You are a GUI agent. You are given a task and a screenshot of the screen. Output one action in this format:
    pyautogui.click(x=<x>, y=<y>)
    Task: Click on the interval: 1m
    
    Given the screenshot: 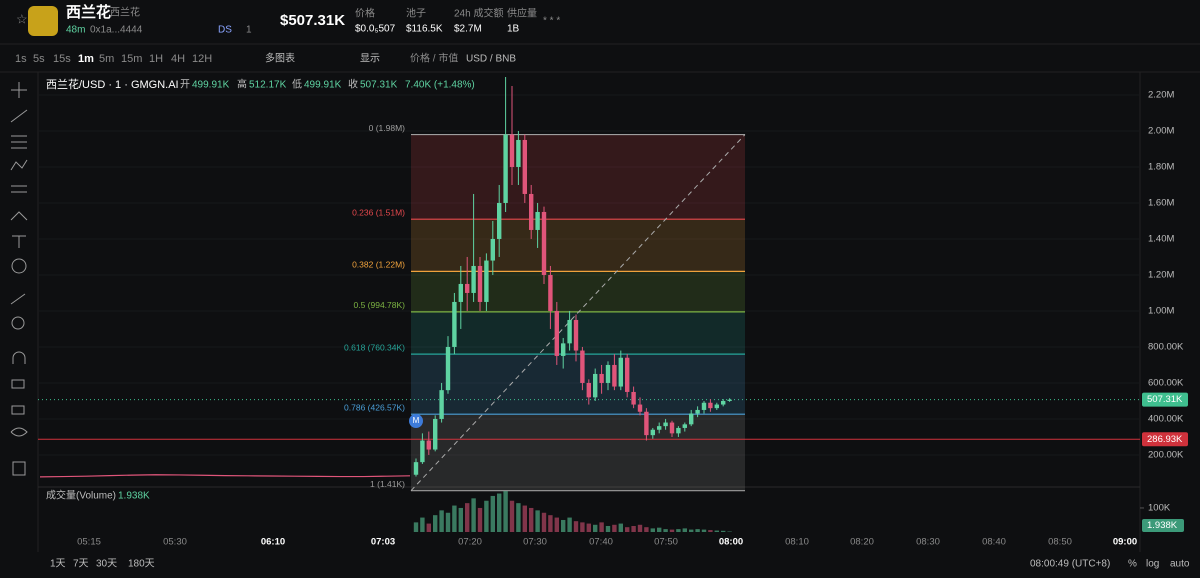 What is the action you would take?
    pyautogui.click(x=86, y=59)
    